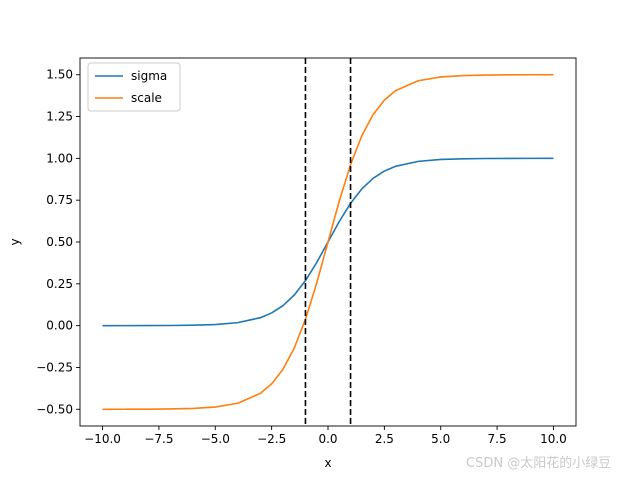  I want to click on x-tick-label: 0.0, so click(327, 439).